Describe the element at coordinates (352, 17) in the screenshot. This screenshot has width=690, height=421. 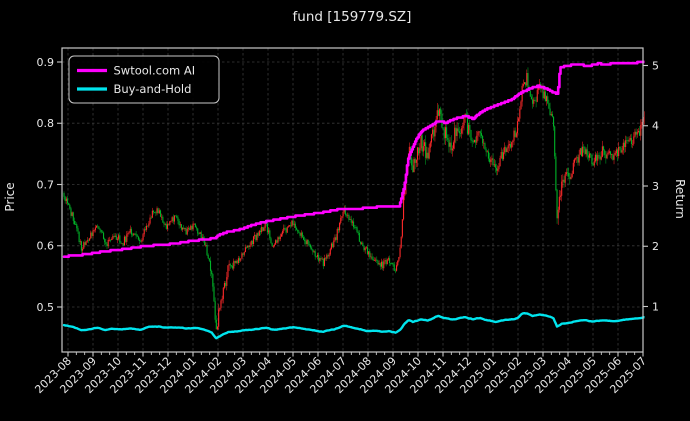
I see `chart-title: fund [159779.SZ]` at that location.